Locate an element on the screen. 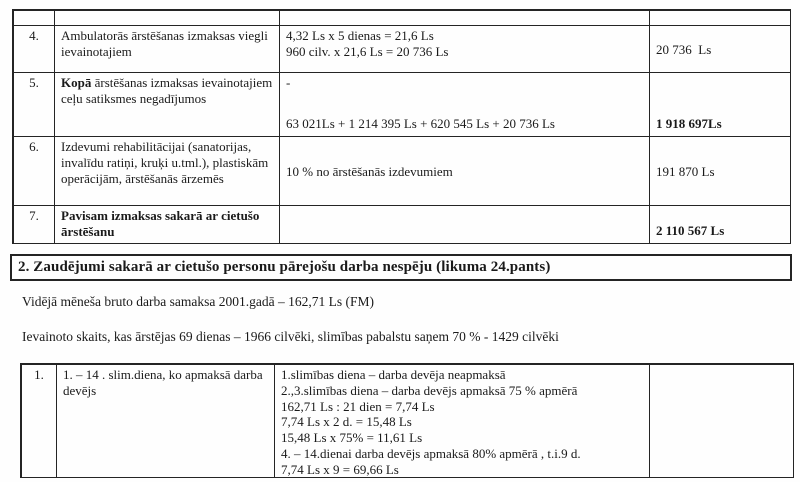 This screenshot has height=482, width=800. row-number-cell: 1. is located at coordinates (39, 421).